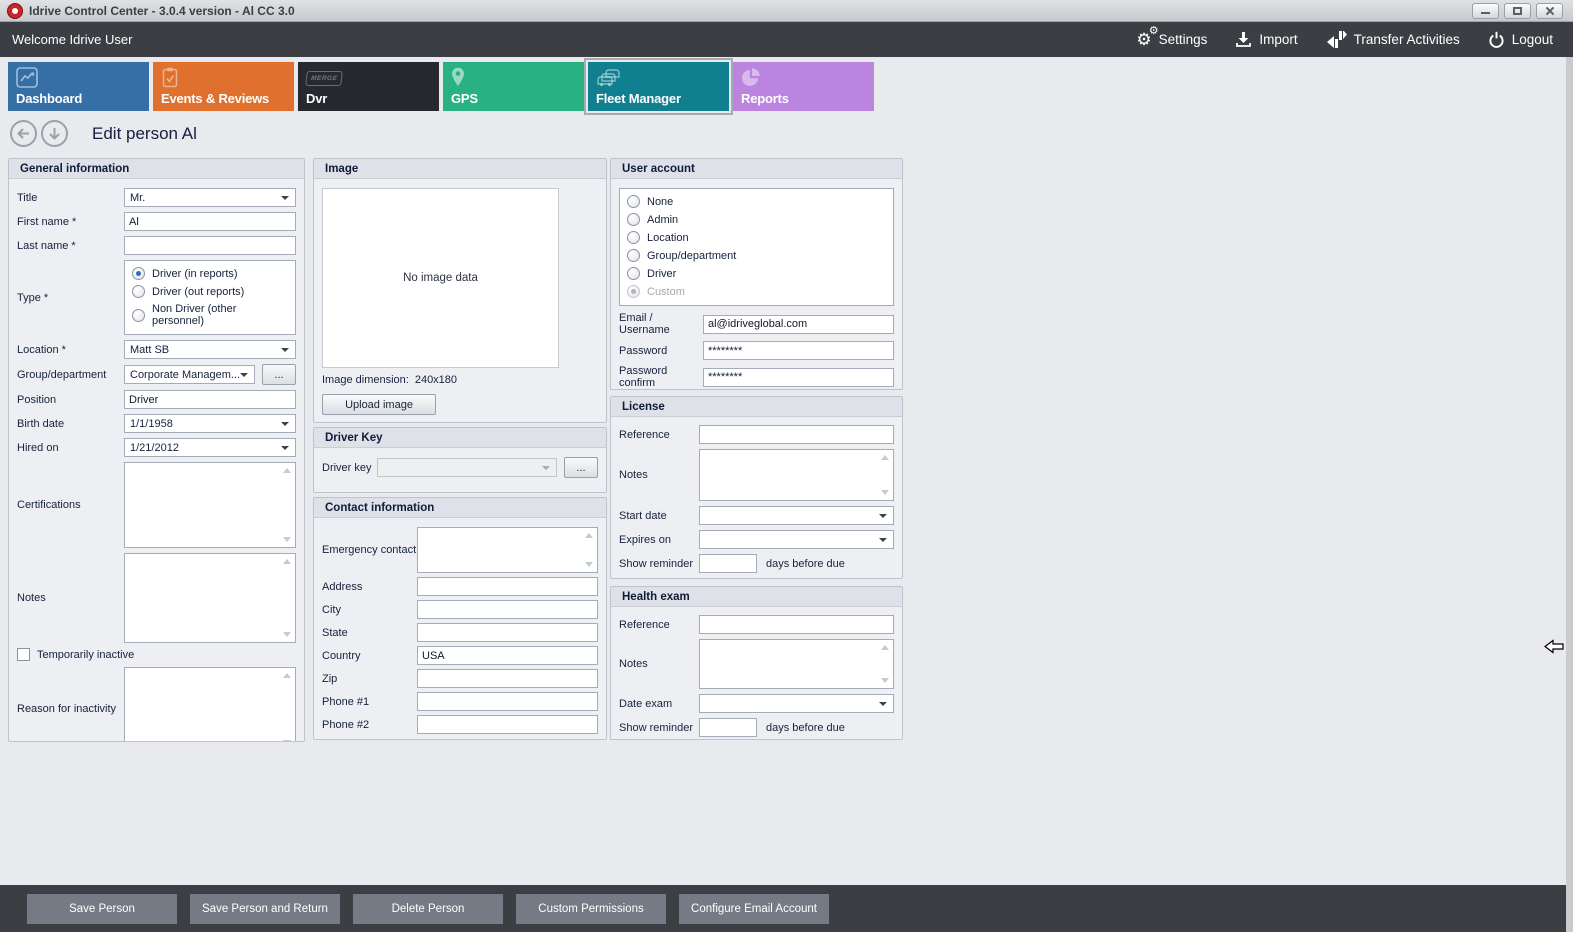  I want to click on license-reference-input, so click(796, 434).